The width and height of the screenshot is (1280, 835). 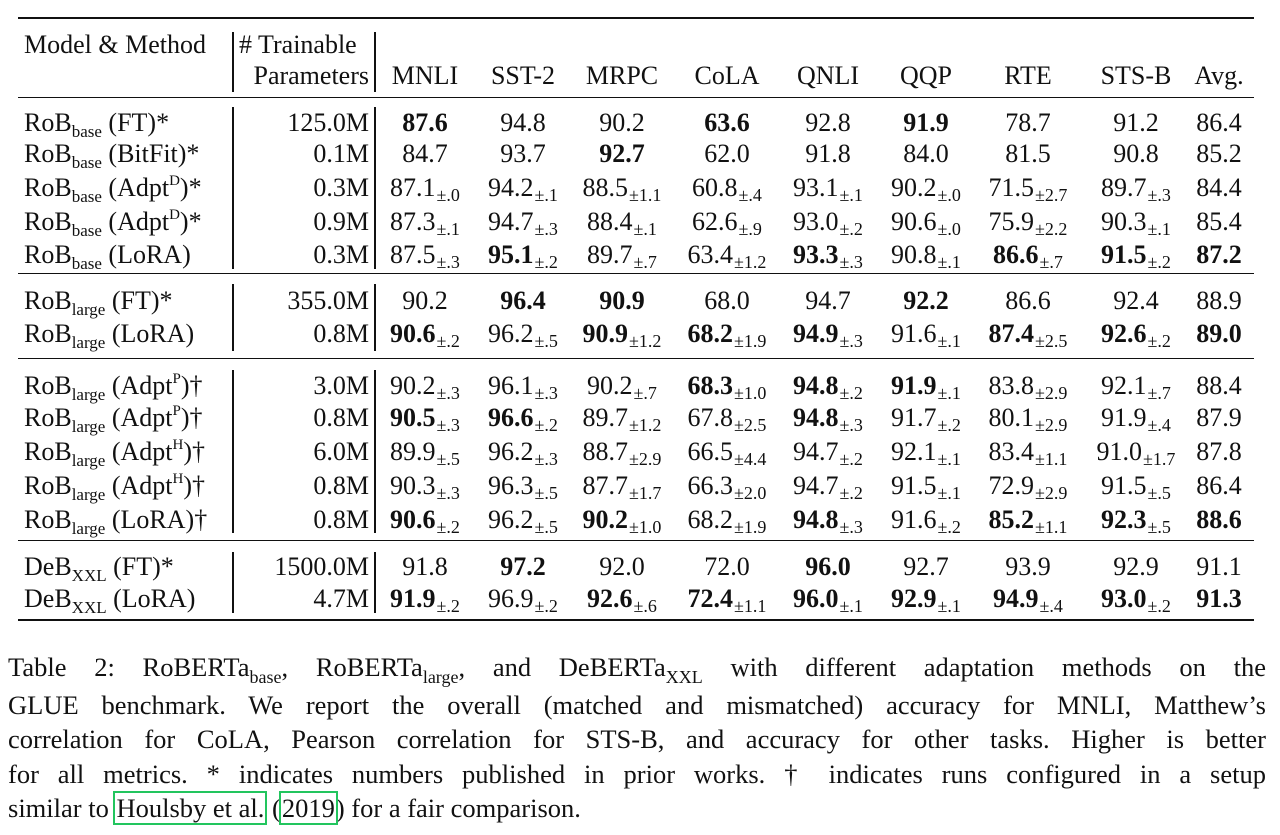 I want to click on row-model-label: RoBlarge (LoRA), so click(x=109, y=335).